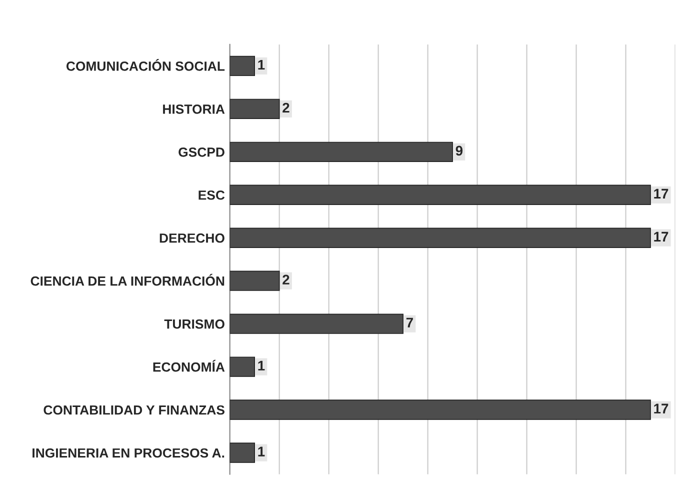 The image size is (680, 494). I want to click on y-tick-label: ECONOMÍA, so click(189, 366).